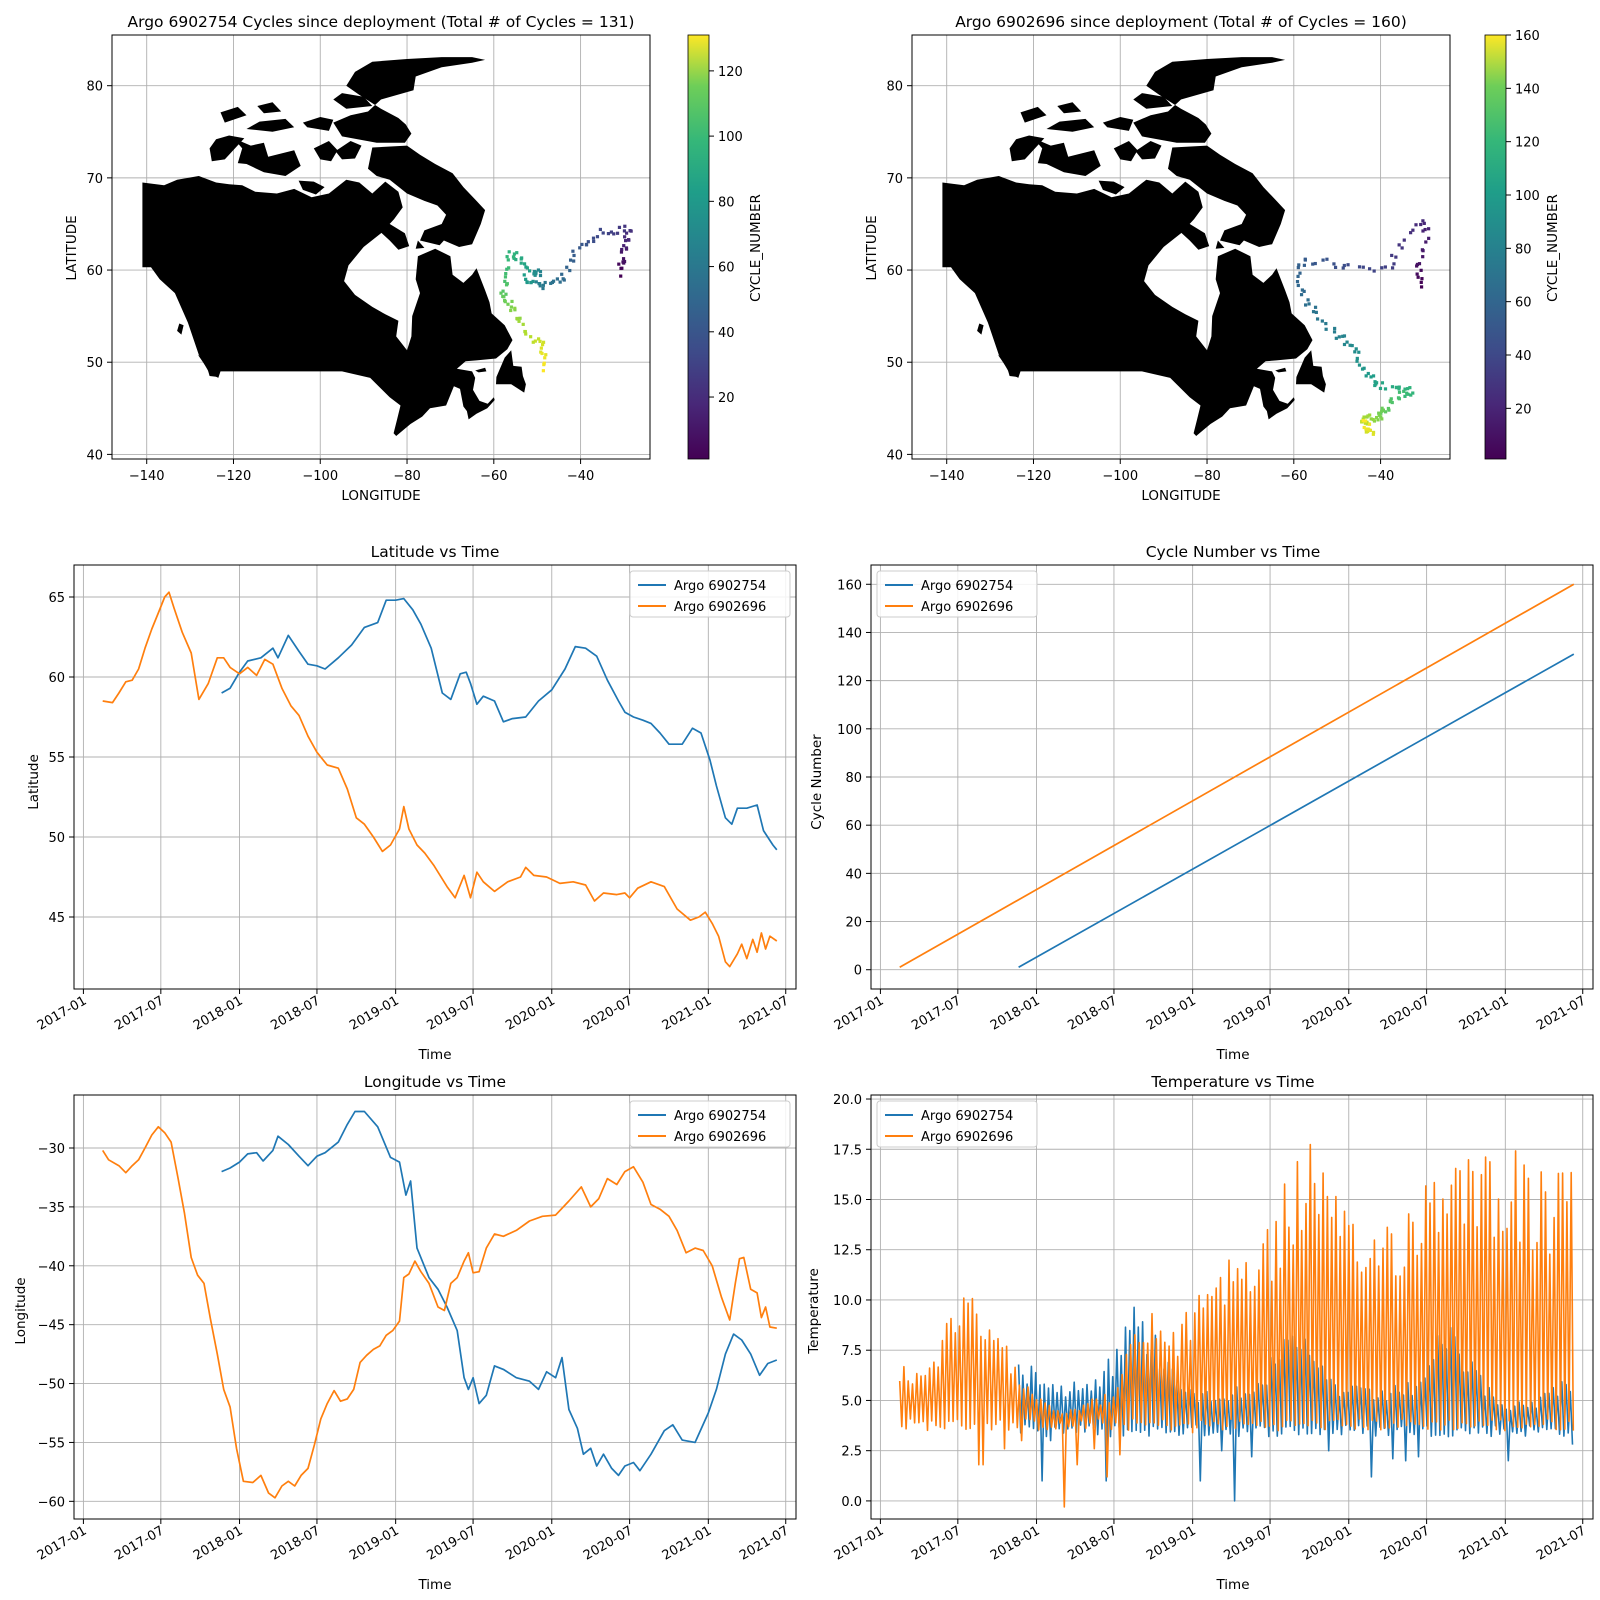 The width and height of the screenshot is (1600, 1600). Describe the element at coordinates (847, 1301) in the screenshot. I see `y-tick-label: 10.0` at that location.